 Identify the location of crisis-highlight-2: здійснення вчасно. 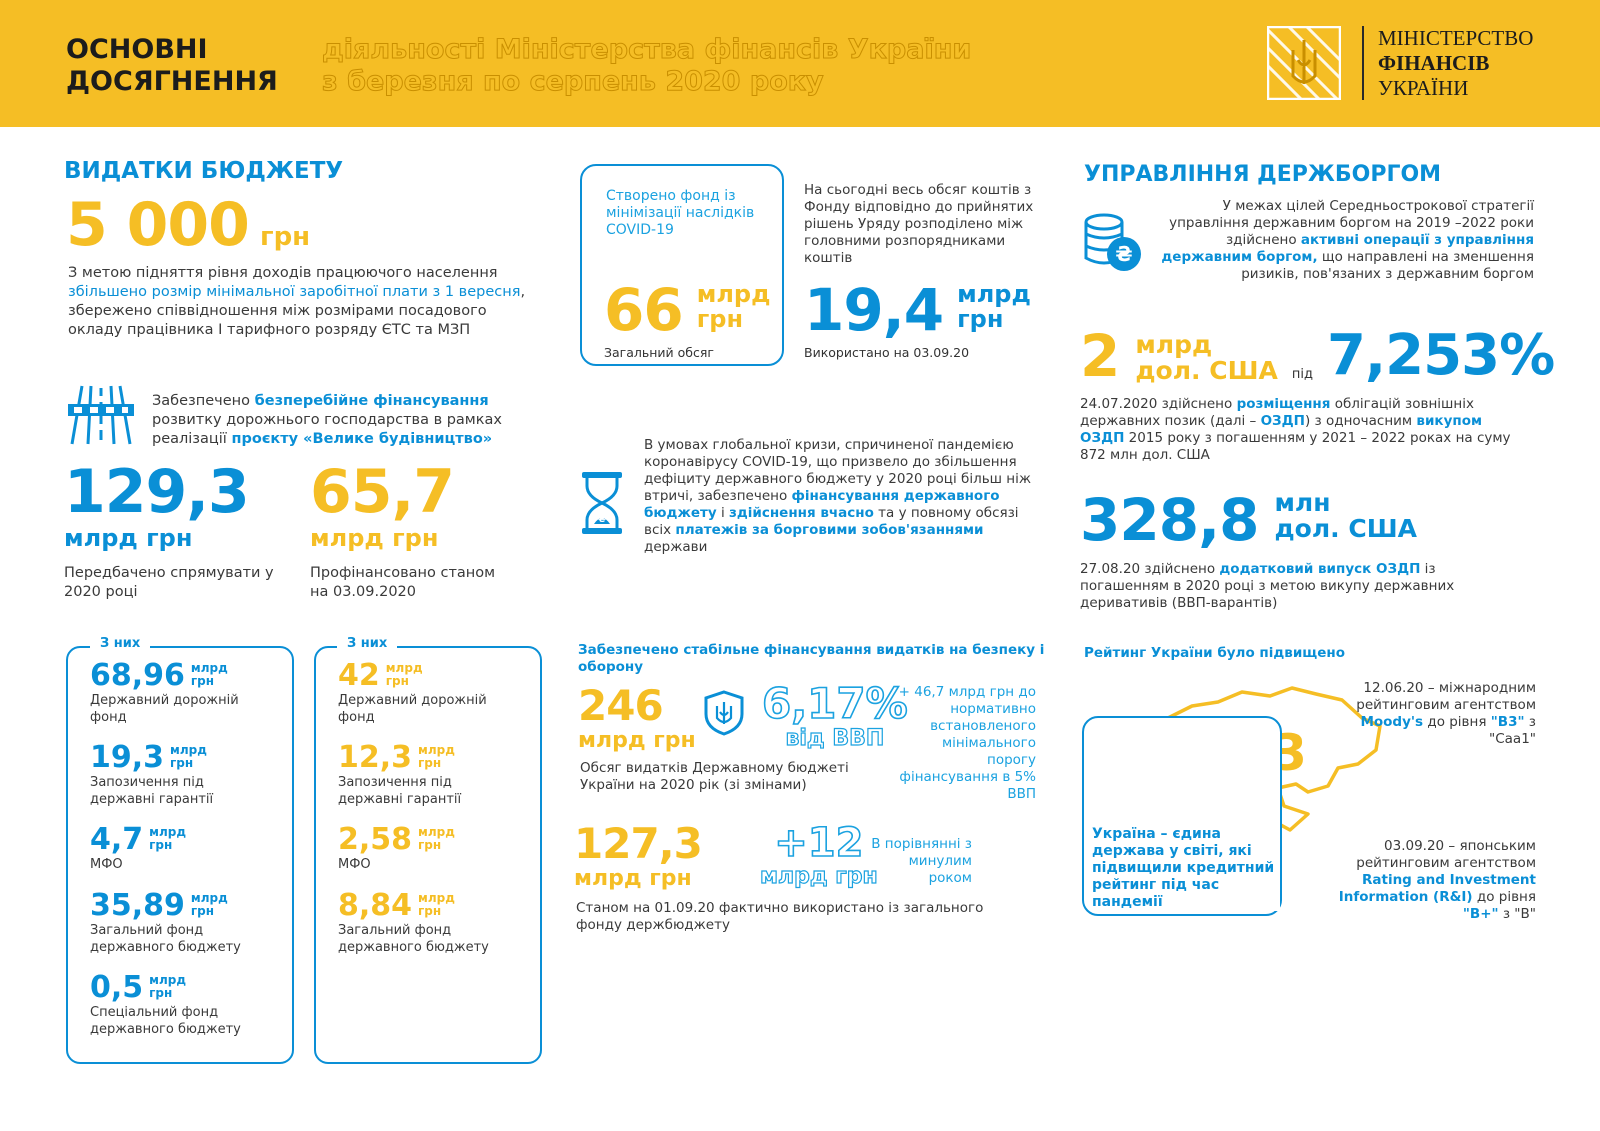
(801, 513).